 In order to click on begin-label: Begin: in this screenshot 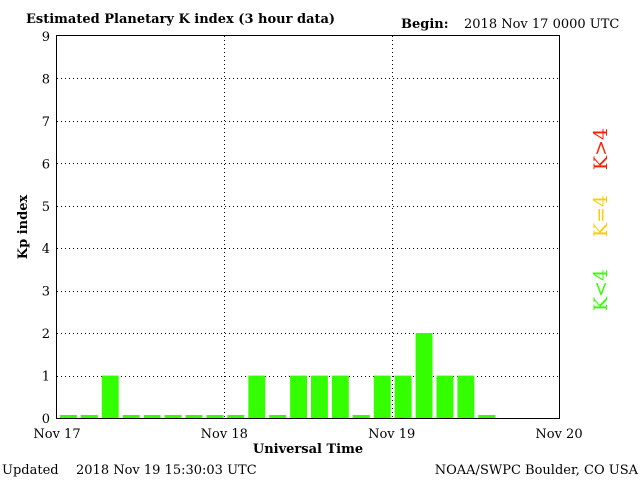, I will do `click(425, 24)`.